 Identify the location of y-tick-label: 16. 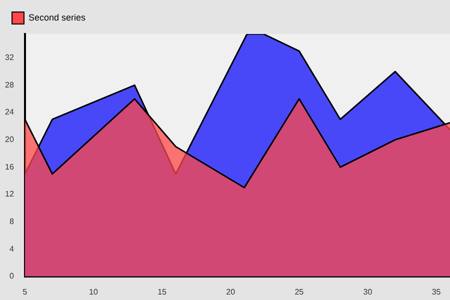
(9, 167).